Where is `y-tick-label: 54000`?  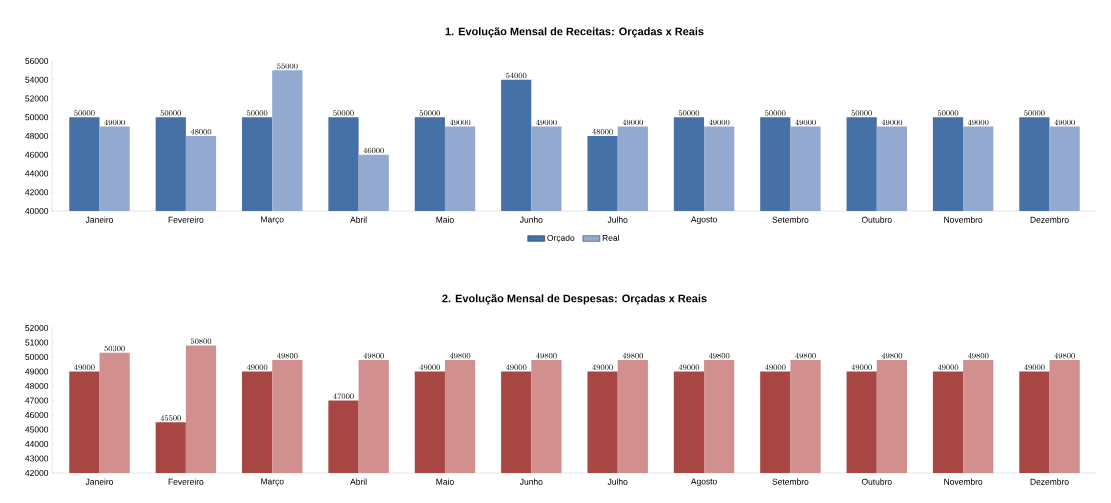
y-tick-label: 54000 is located at coordinates (37, 79).